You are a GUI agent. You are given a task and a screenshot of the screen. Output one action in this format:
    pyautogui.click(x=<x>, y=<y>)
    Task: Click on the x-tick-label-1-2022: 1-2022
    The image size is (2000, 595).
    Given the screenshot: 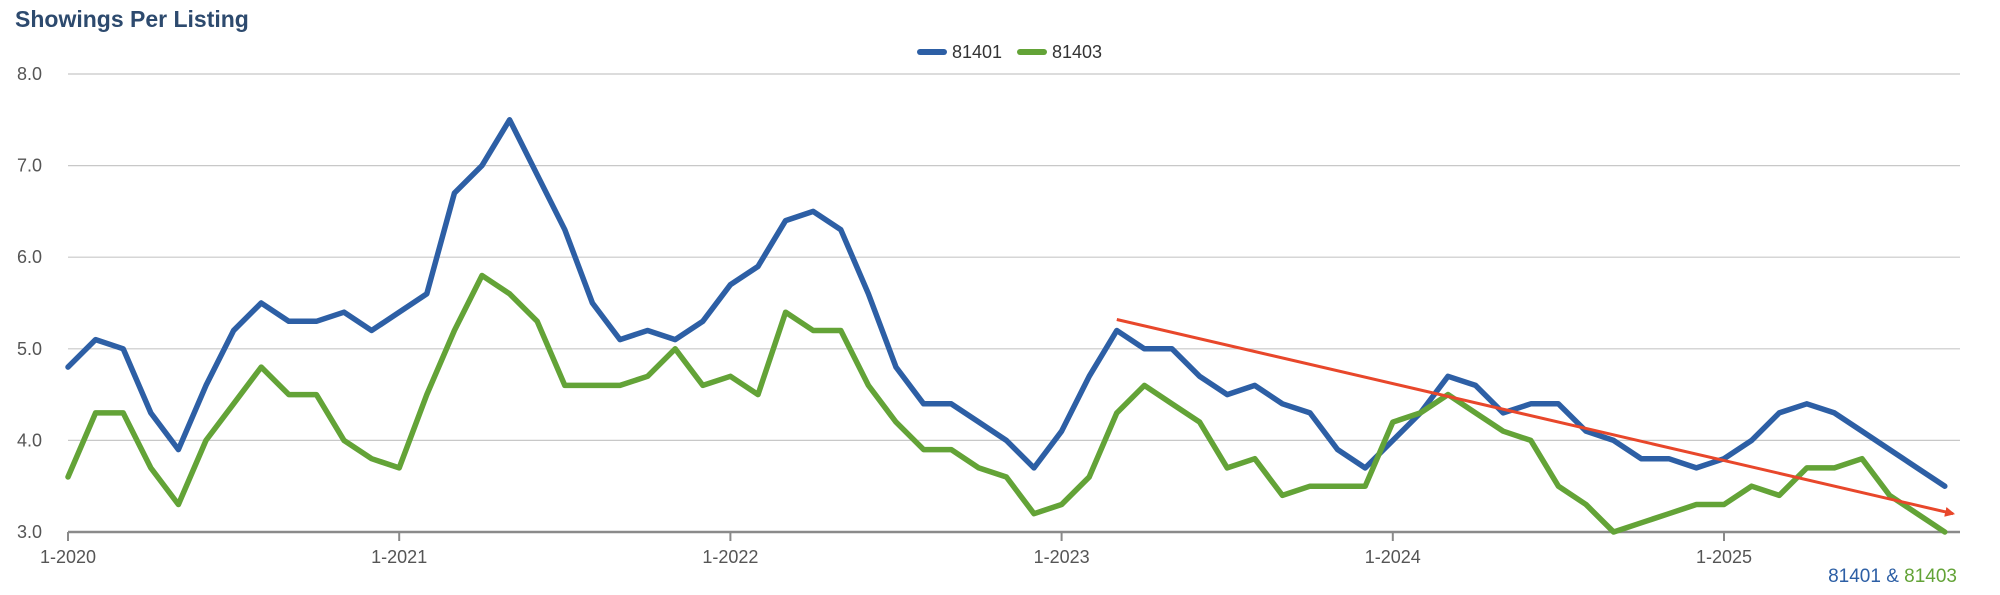 What is the action you would take?
    pyautogui.click(x=730, y=557)
    